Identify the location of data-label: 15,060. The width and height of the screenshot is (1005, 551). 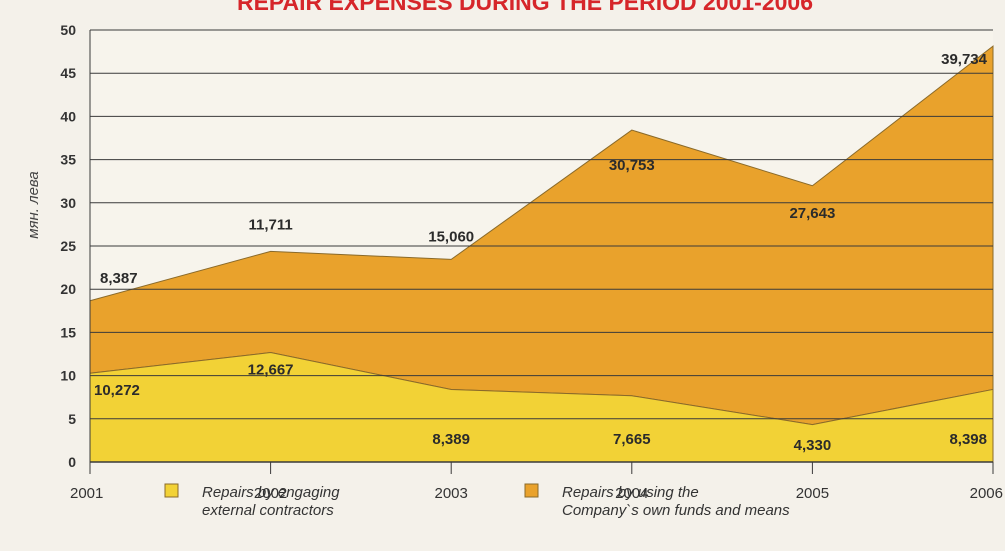
(451, 236).